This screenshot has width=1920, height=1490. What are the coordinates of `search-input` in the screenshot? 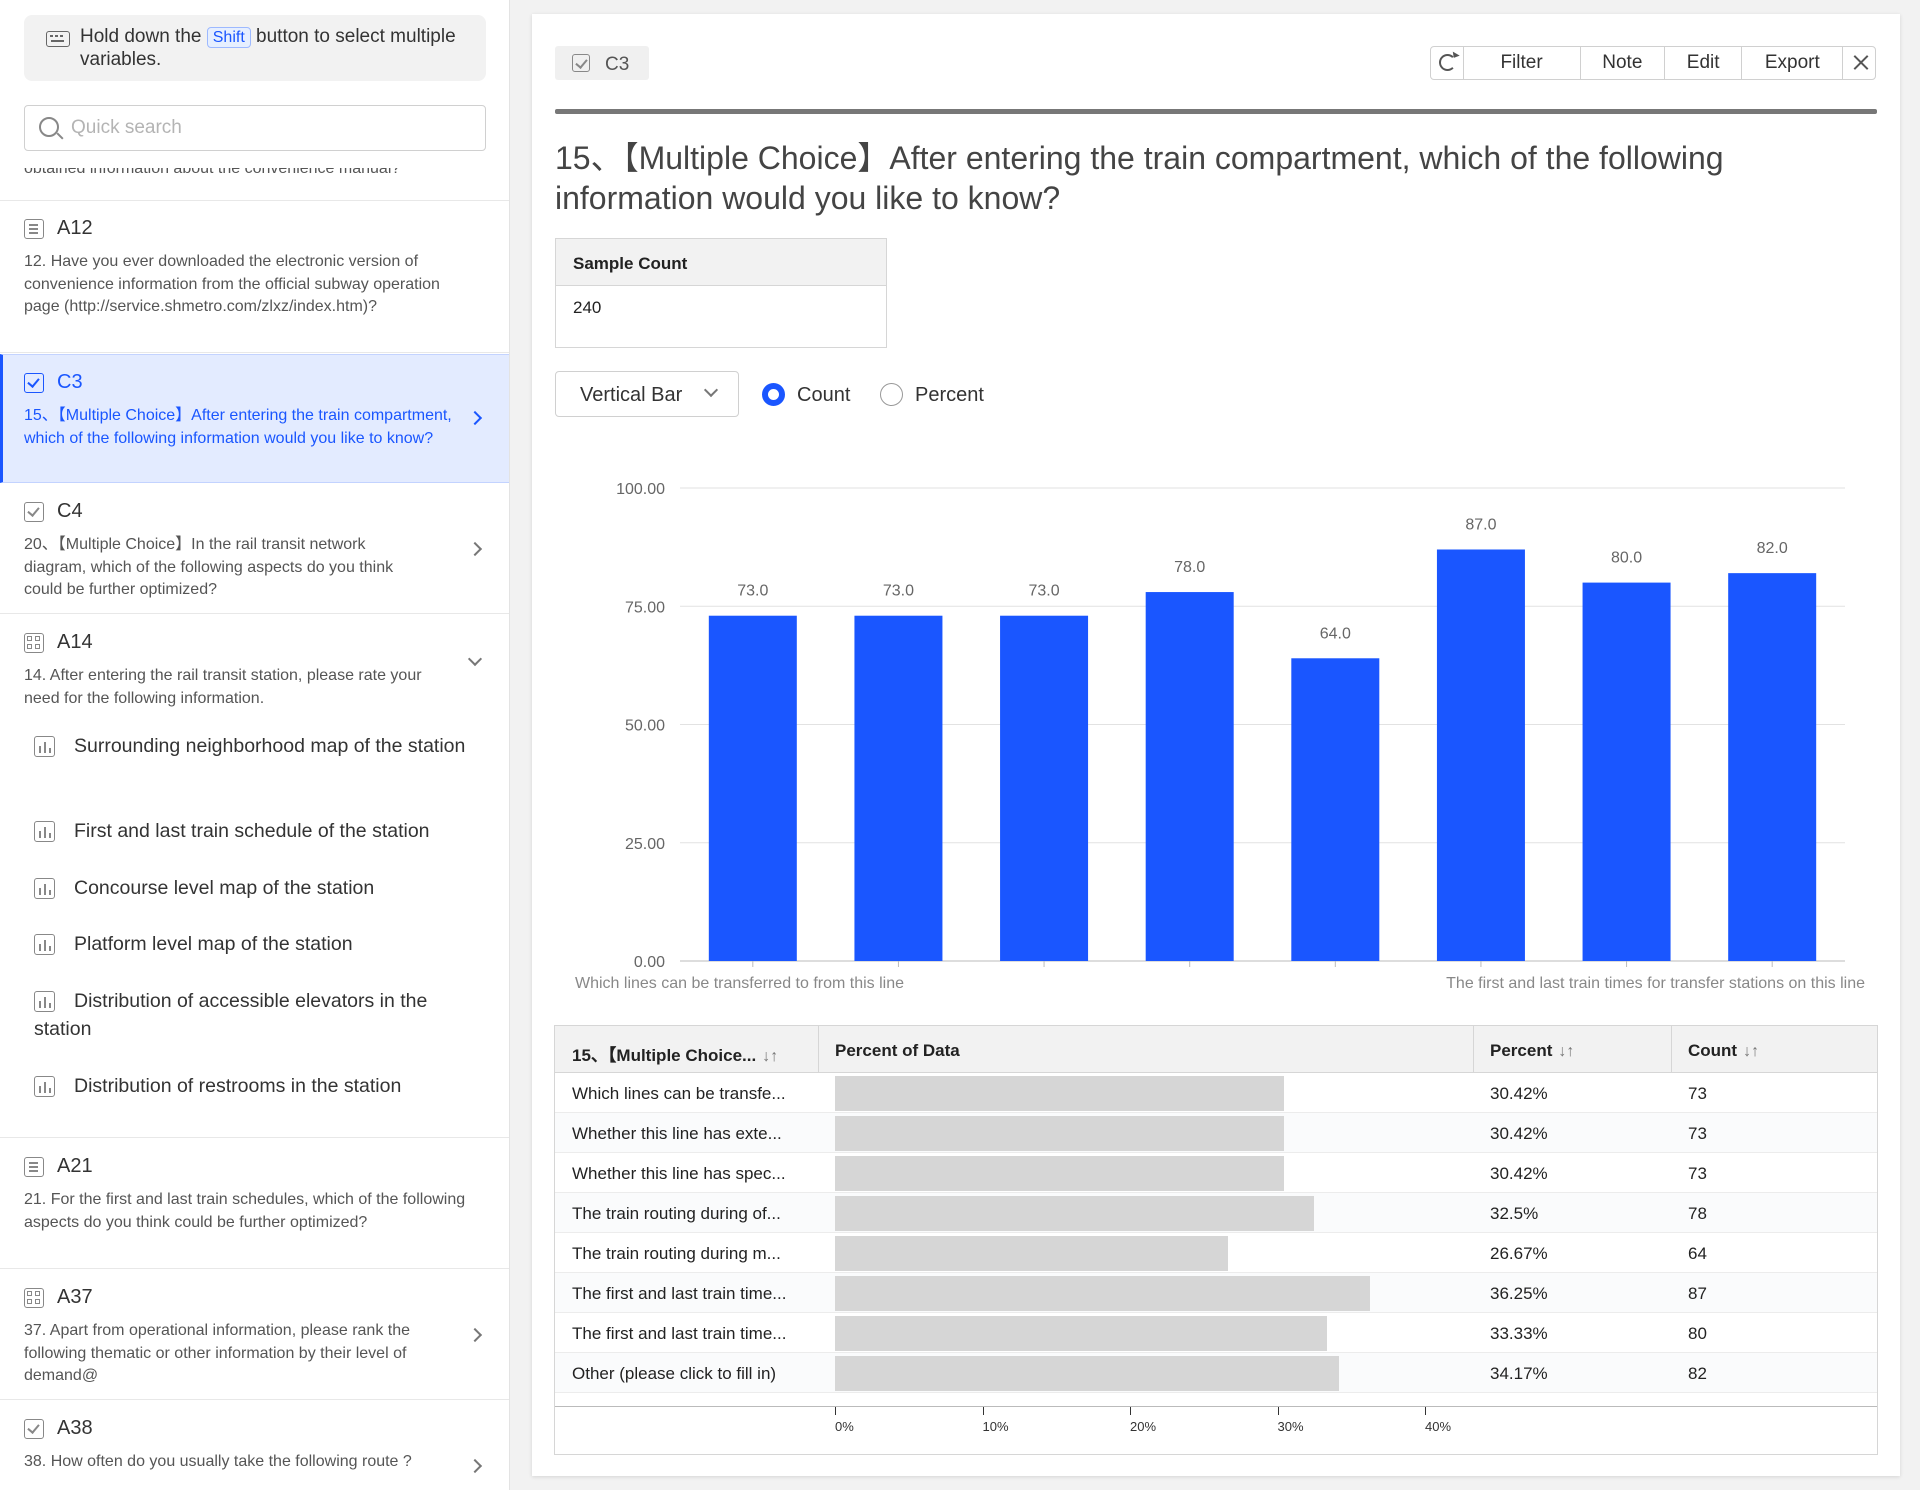 It's located at (271, 128).